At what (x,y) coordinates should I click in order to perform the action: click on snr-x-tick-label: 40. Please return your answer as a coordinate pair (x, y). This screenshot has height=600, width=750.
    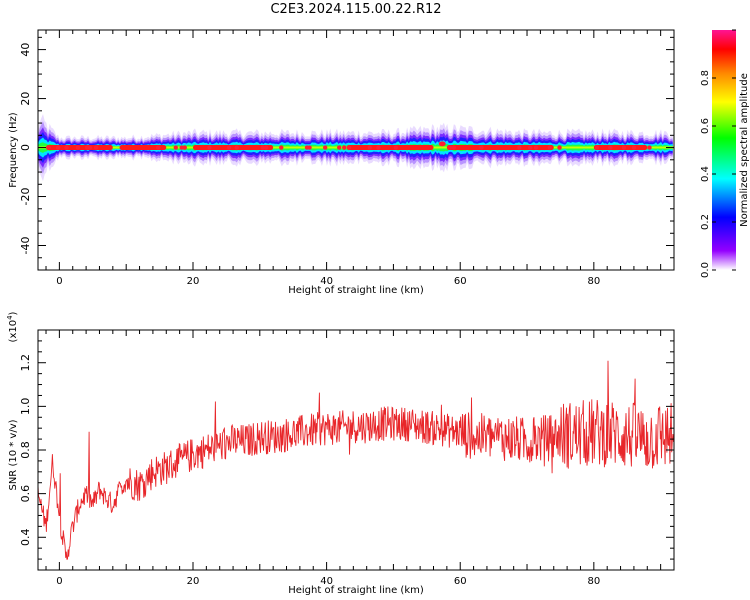
    Looking at the image, I should click on (326, 581).